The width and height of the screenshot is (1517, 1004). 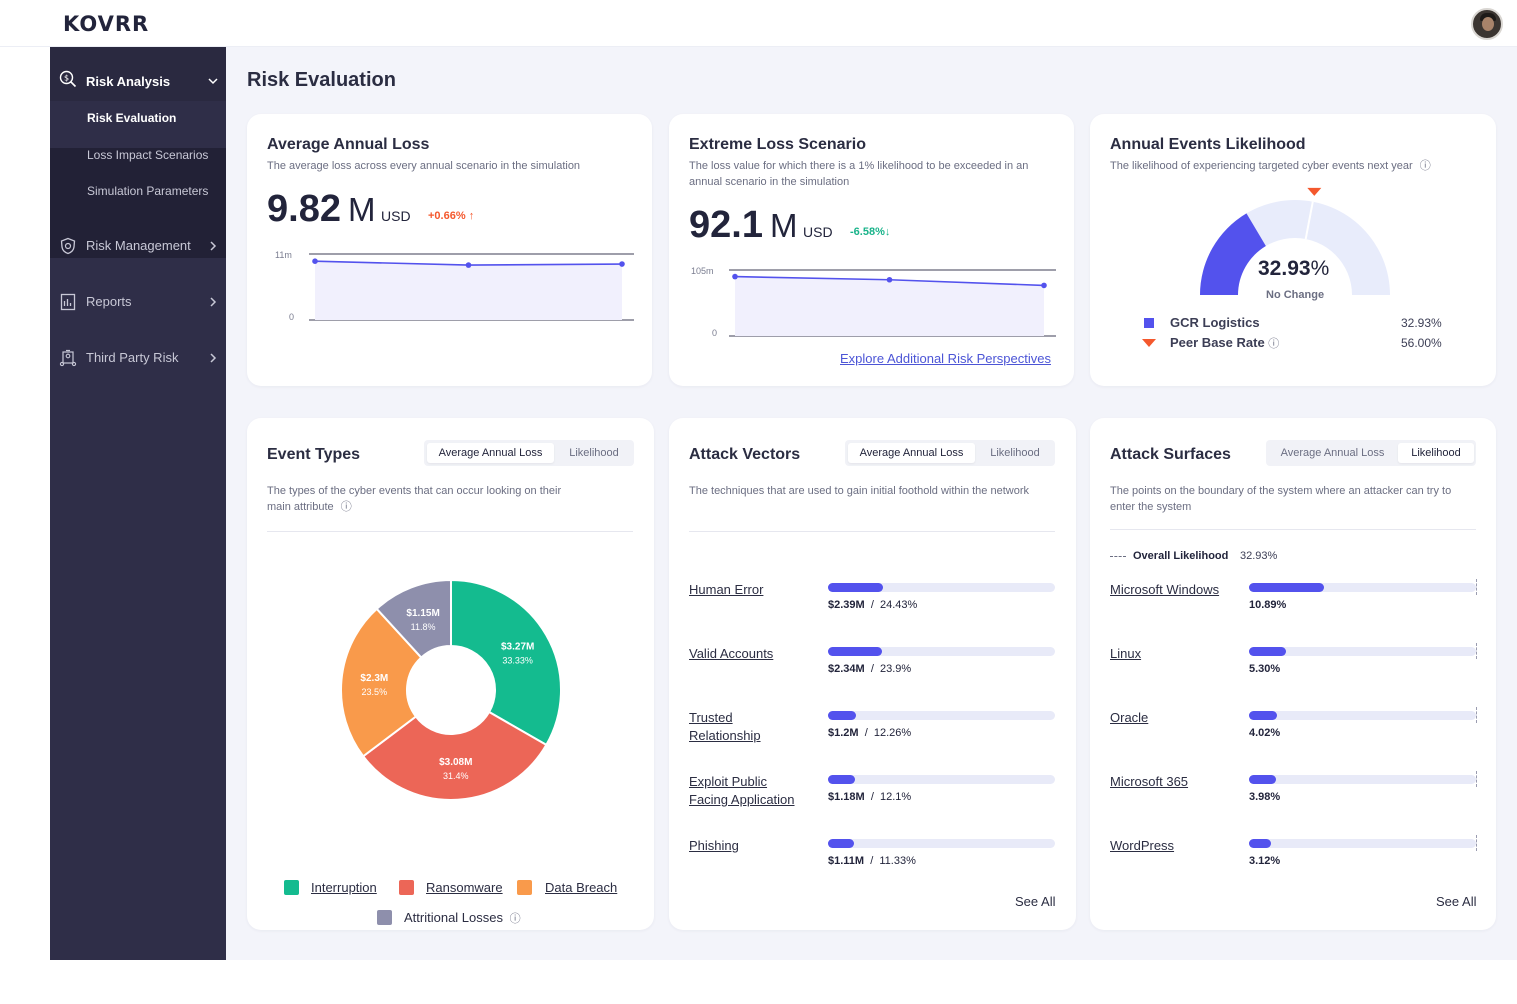 I want to click on likelihood-number: 32.93, so click(x=1284, y=268).